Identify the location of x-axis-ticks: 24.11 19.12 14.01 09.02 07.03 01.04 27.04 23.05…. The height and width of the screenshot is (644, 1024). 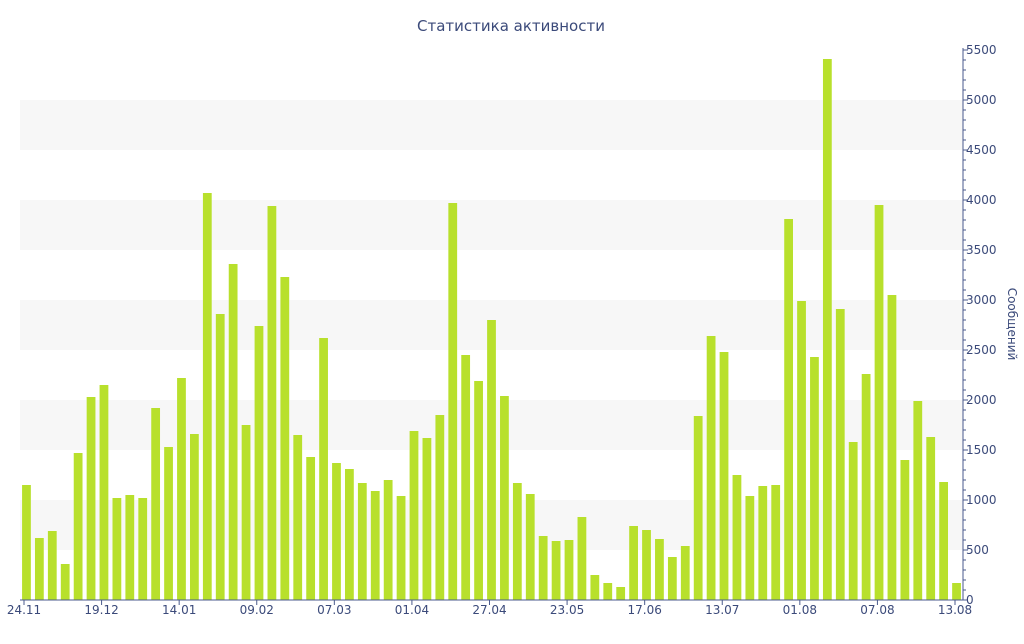
(489, 608).